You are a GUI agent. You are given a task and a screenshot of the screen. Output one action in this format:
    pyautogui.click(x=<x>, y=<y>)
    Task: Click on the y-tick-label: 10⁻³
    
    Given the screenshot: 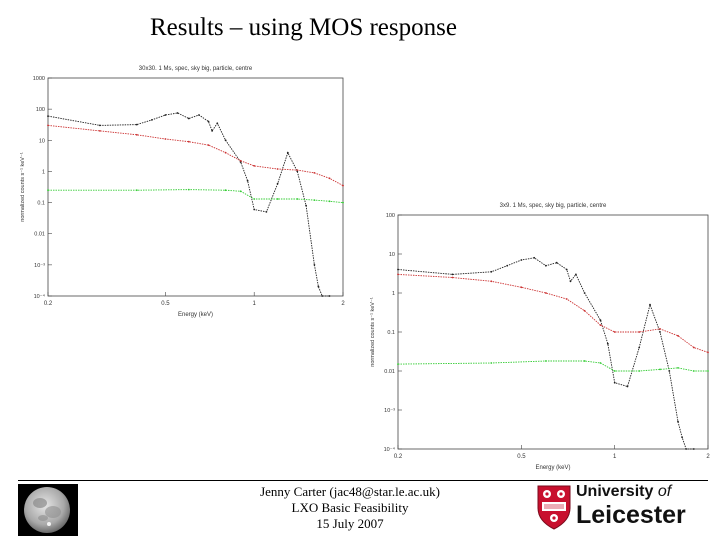 What is the action you would take?
    pyautogui.click(x=389, y=411)
    